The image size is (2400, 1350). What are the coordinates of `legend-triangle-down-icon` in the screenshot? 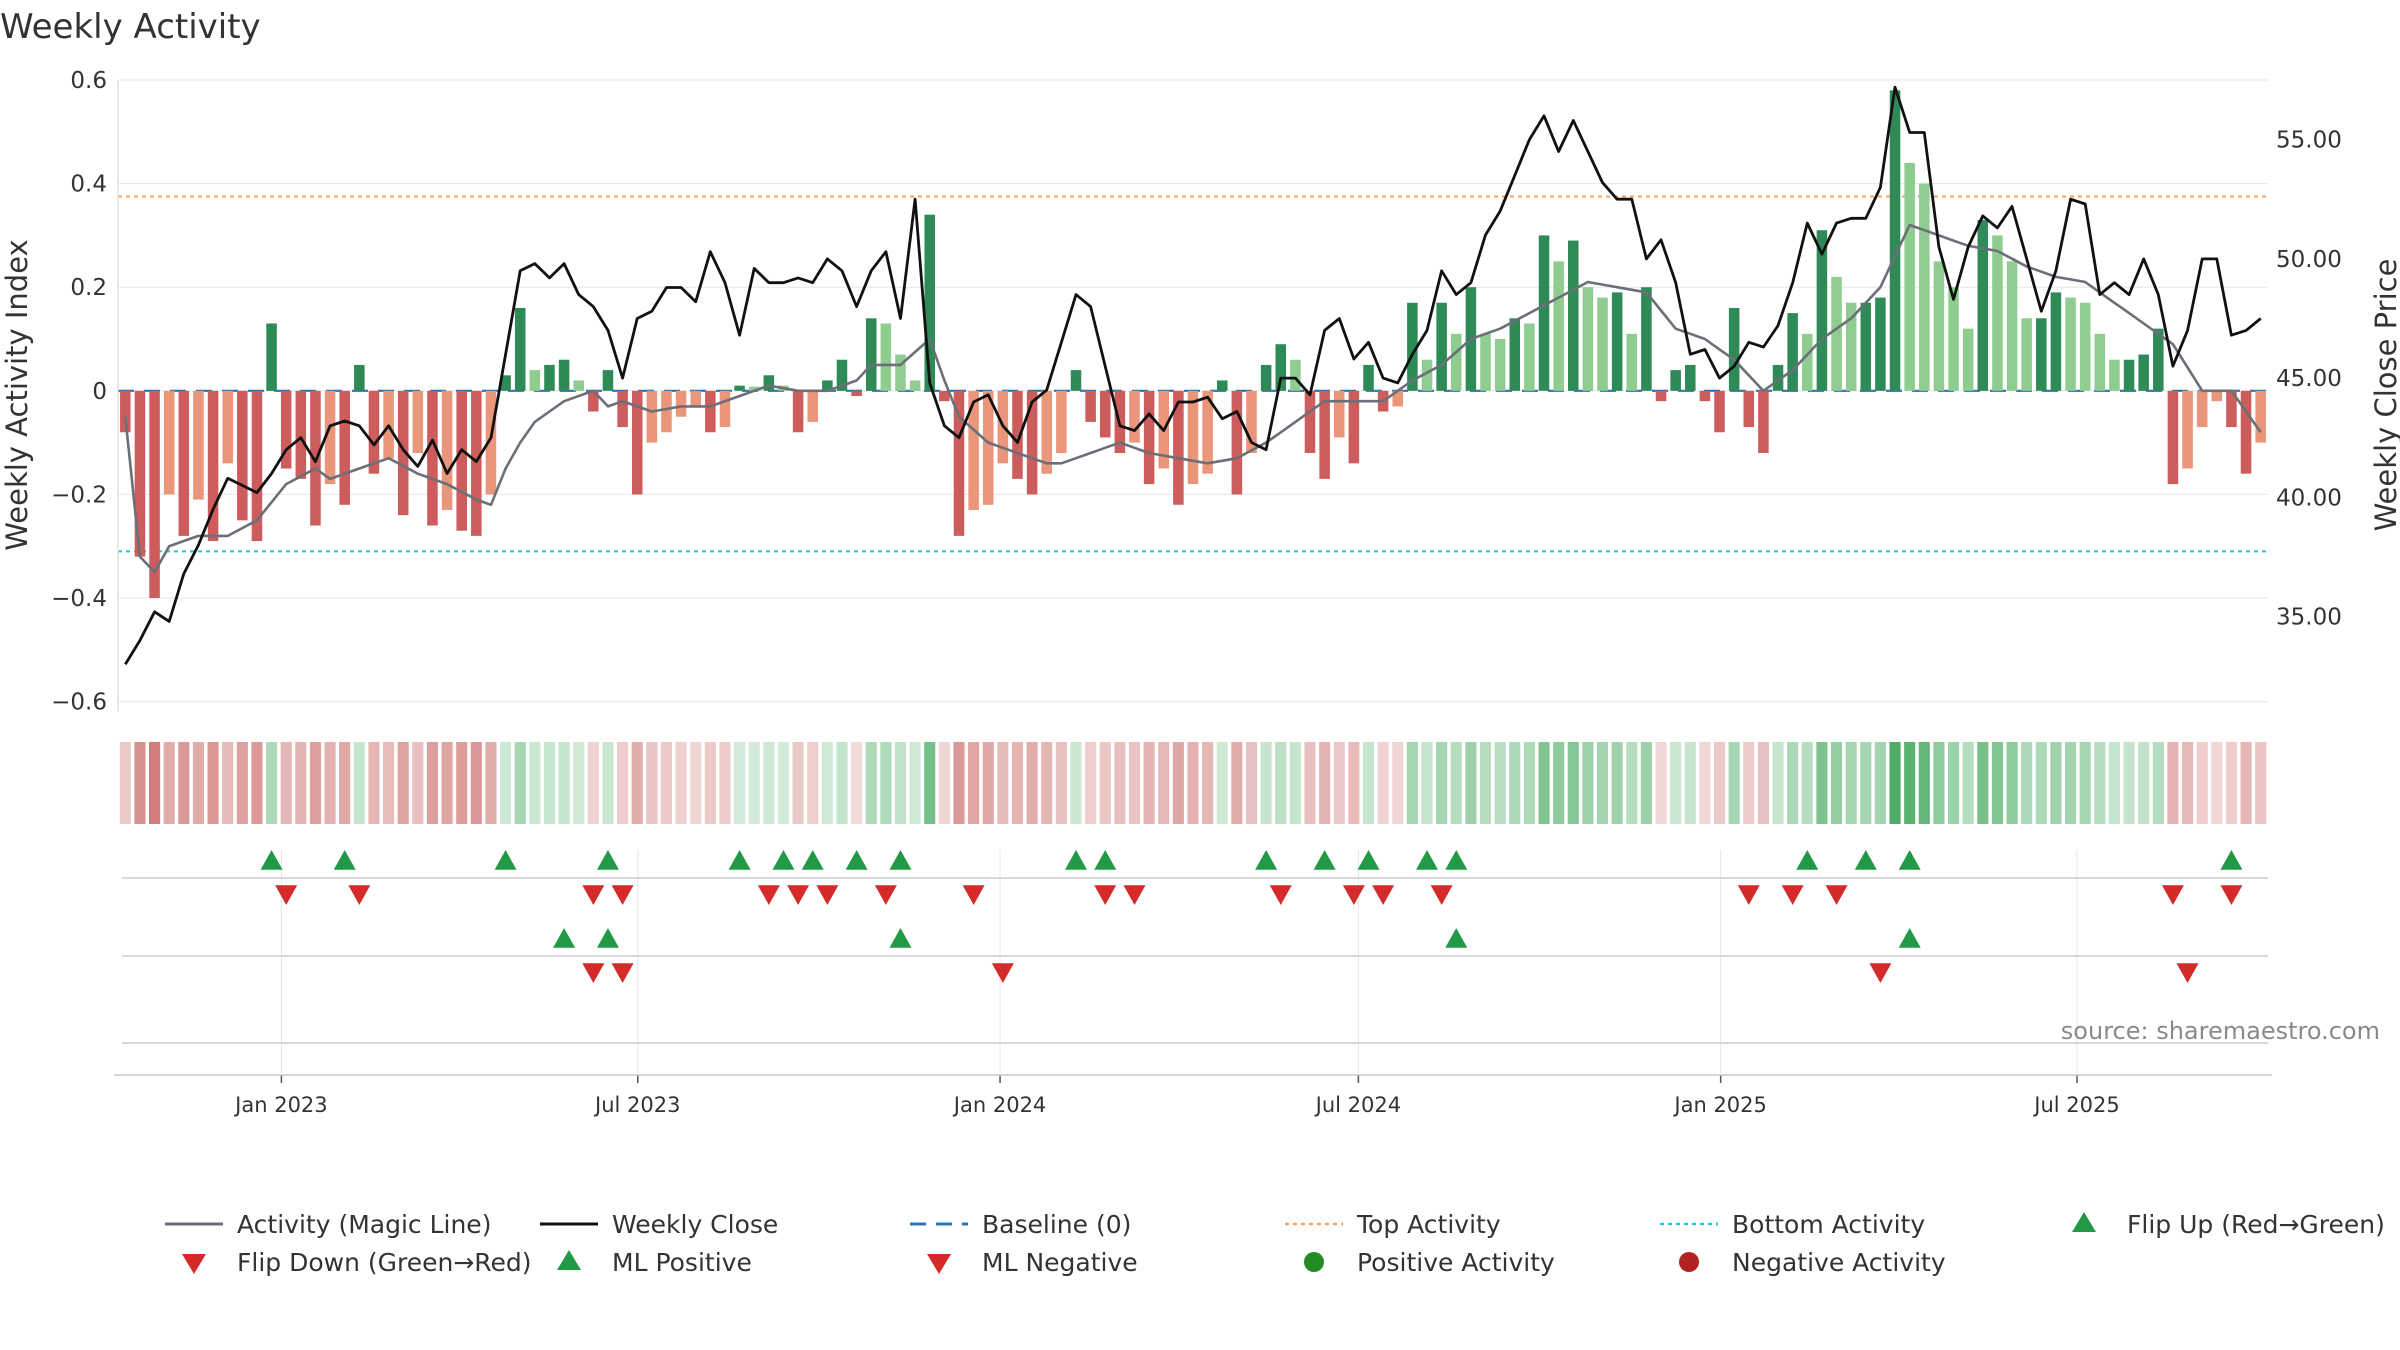 It's located at (194, 1264).